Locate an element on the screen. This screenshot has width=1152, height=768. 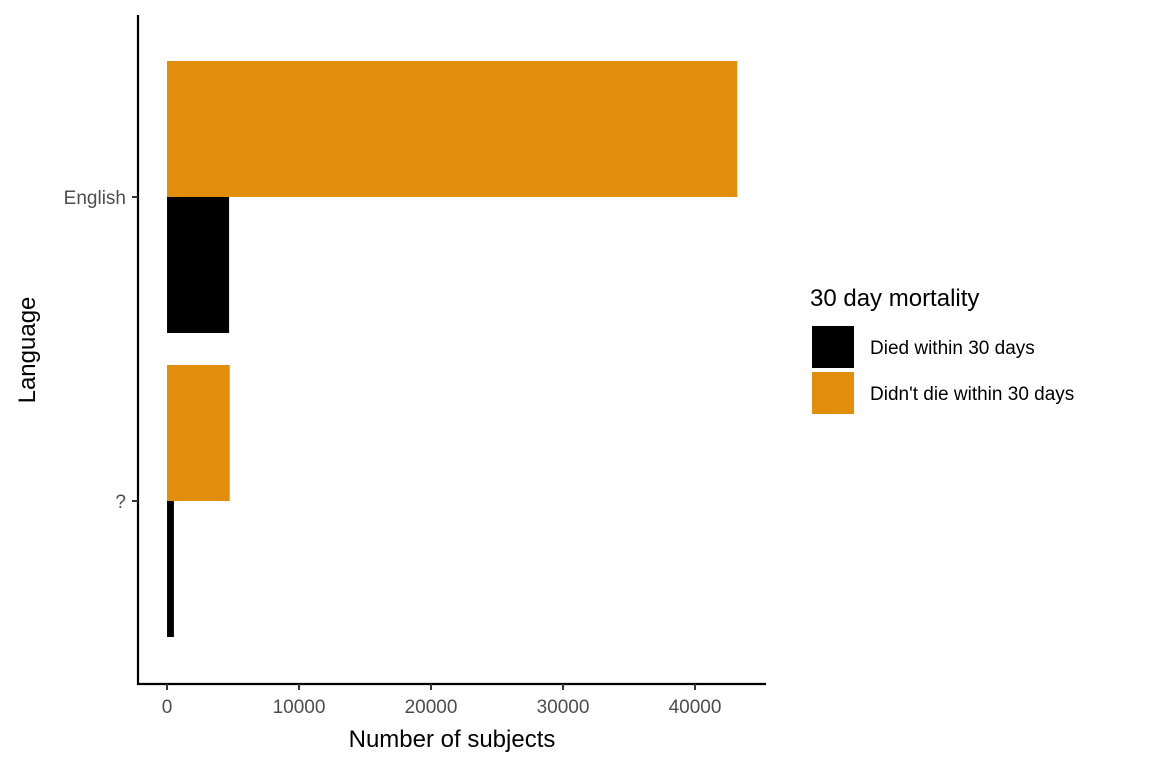
x-ticks-group: 0 10000 20000 30000 40000 is located at coordinates (442, 701).